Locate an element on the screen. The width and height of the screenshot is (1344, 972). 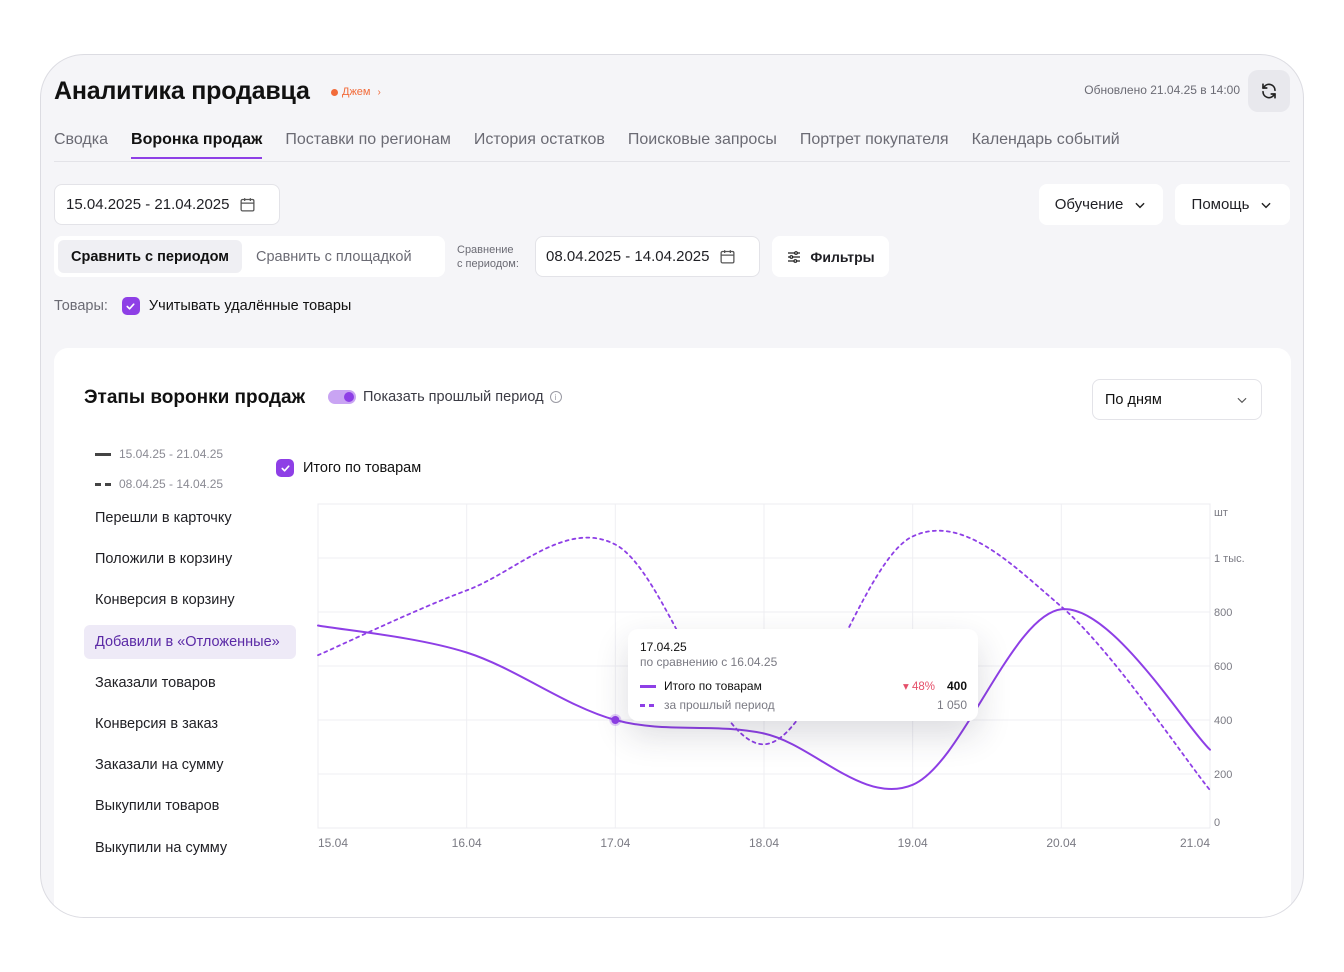
help-dropdown: Помощь is located at coordinates (1232, 204).